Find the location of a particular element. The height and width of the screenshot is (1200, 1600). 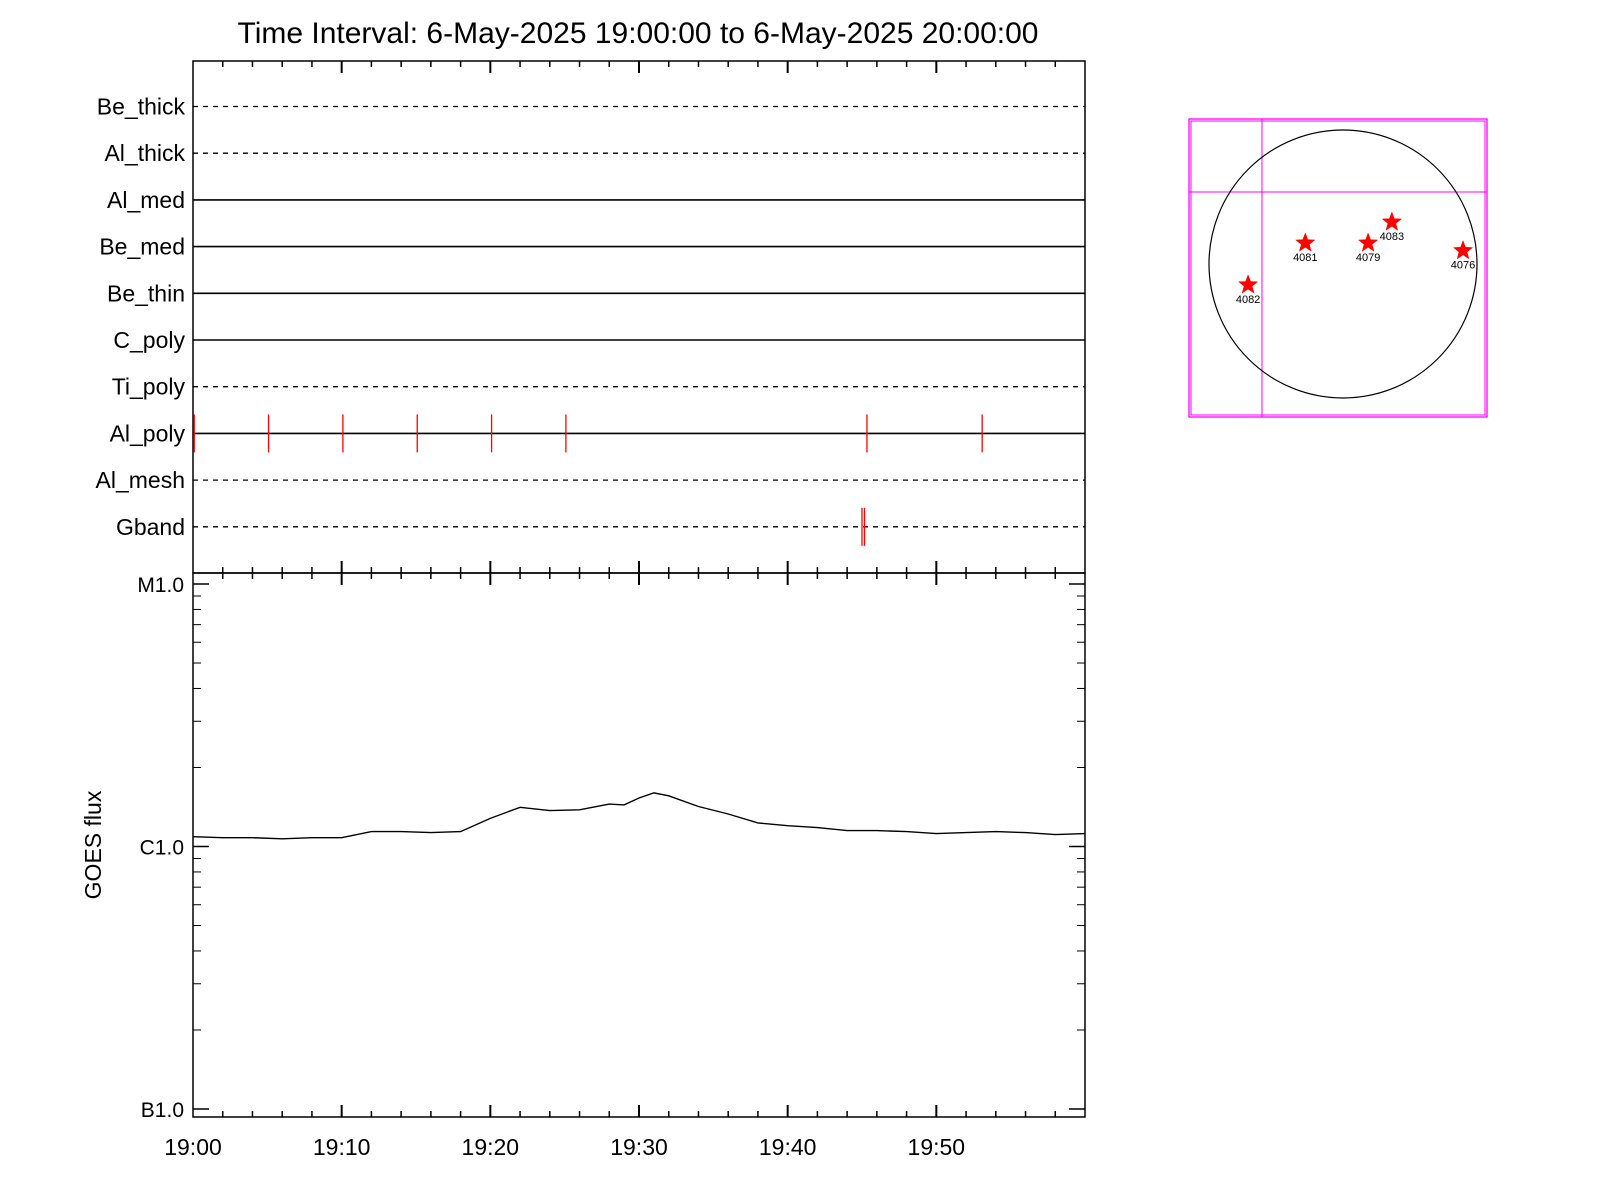

fov-inner-box is located at coordinates (1338, 268).